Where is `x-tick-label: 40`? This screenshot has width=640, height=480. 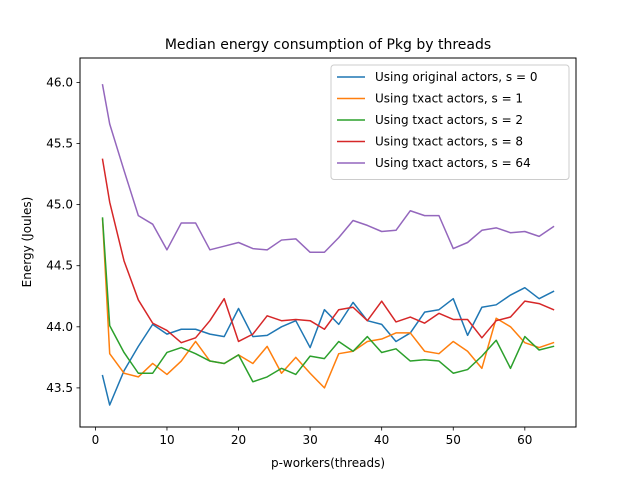
x-tick-label: 40 is located at coordinates (381, 440).